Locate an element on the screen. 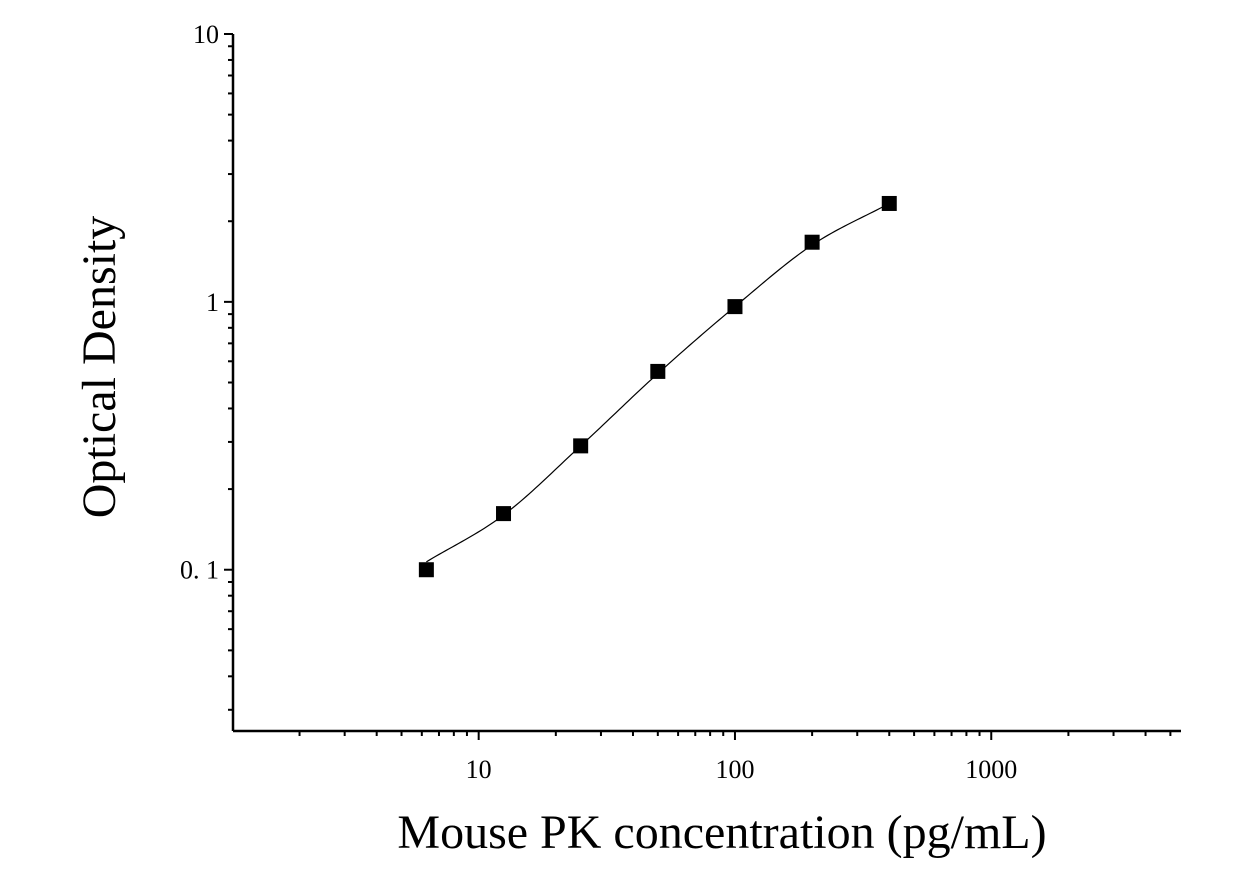 Image resolution: width=1259 pixels, height=877 pixels. x-tick-label: 1000 is located at coordinates (991, 769).